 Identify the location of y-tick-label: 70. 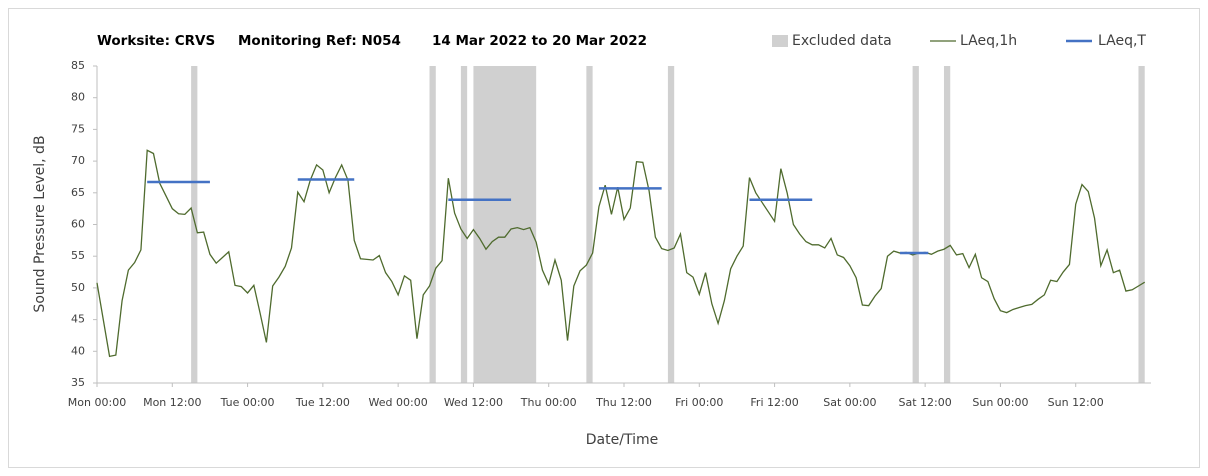
(78, 160).